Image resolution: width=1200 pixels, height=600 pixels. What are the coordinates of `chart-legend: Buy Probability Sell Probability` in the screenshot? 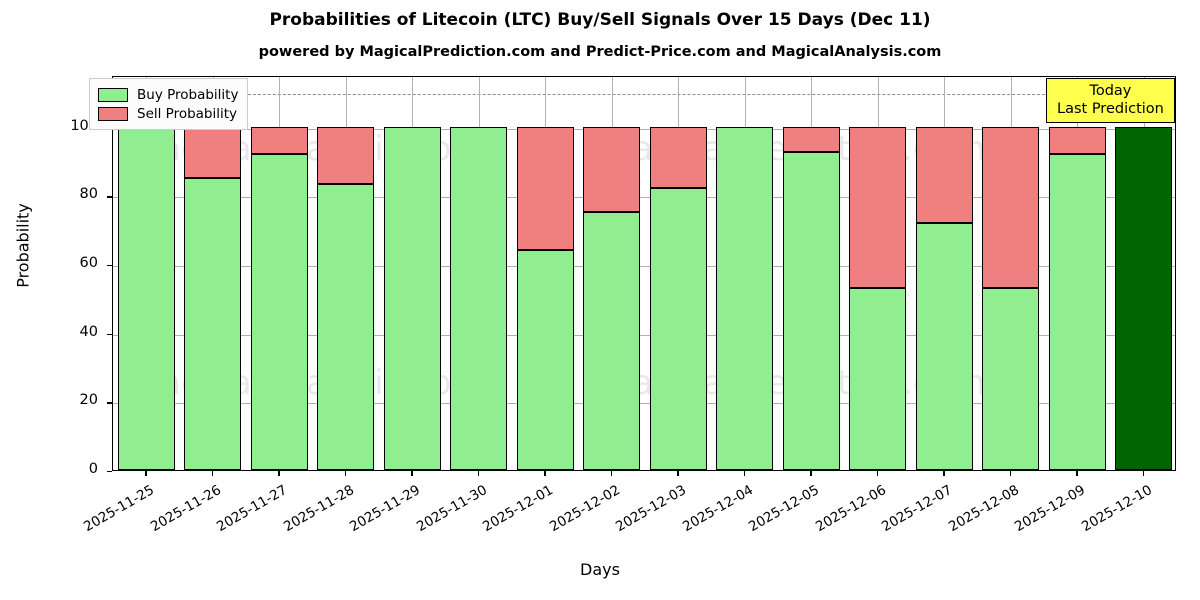 It's located at (169, 104).